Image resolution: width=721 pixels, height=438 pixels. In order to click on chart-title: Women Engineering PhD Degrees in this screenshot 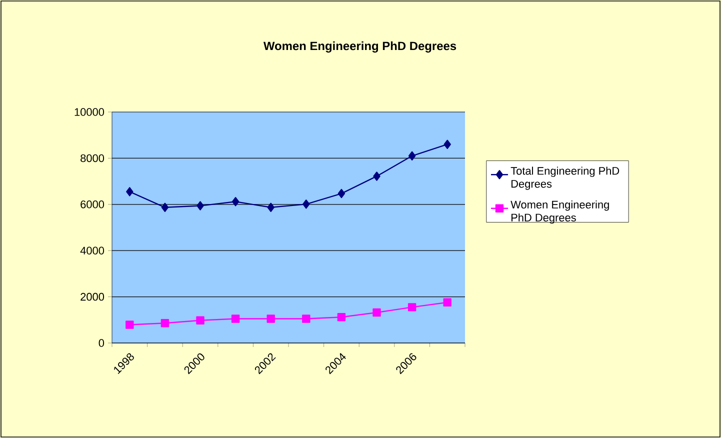, I will do `click(359, 47)`.